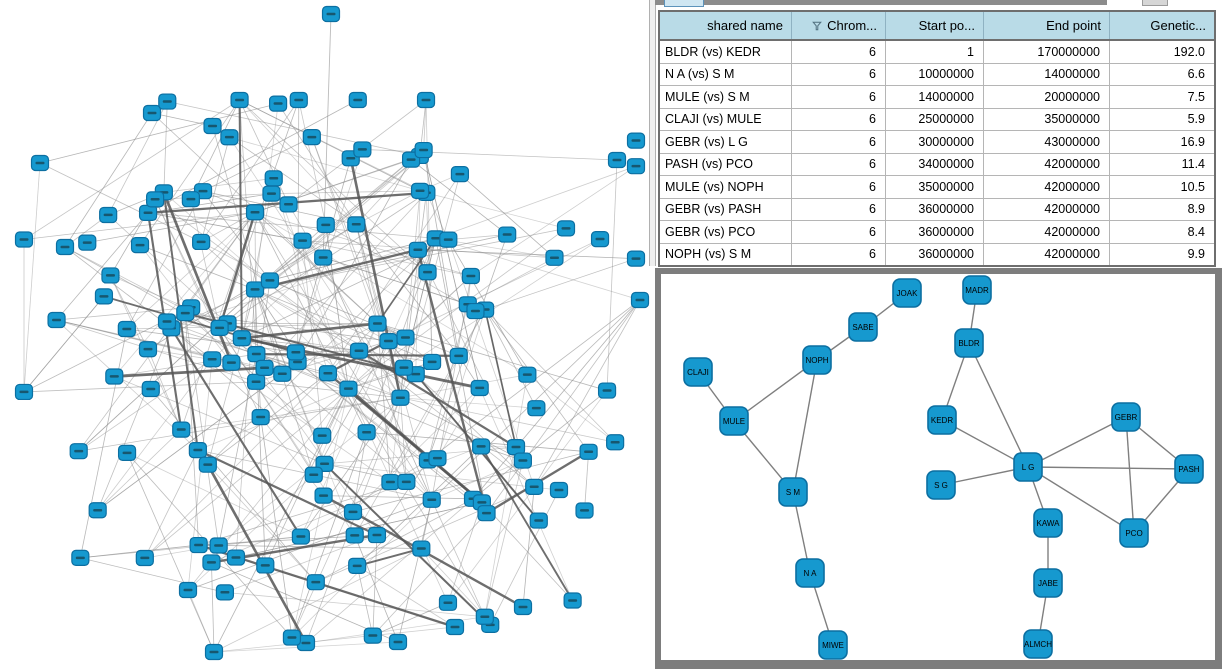  I want to click on network-node-s-g: S G, so click(941, 485).